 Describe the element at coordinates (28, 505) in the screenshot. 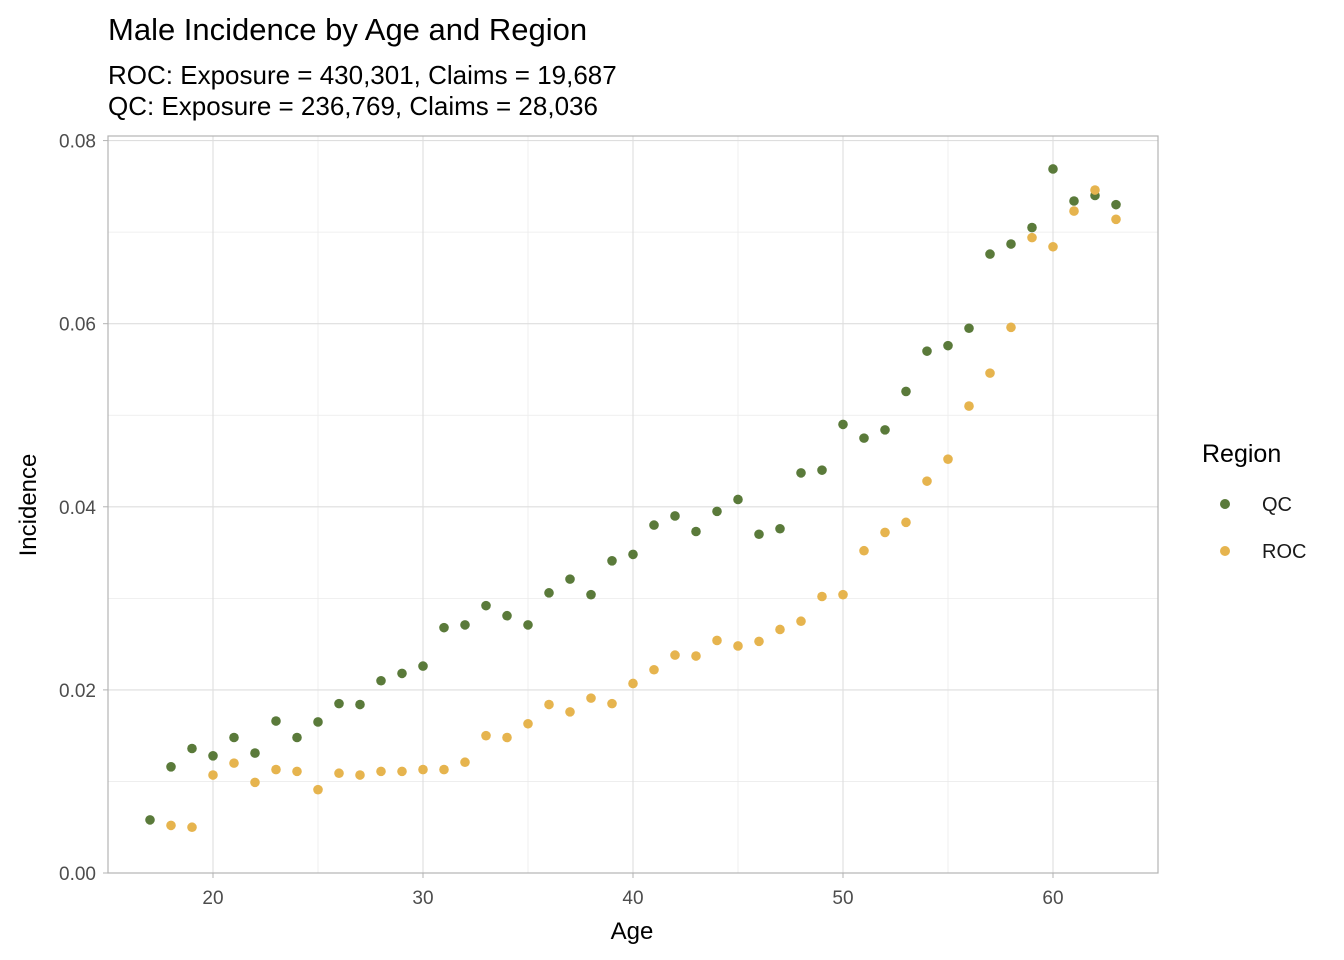

I see `y-axis-title: Incidence` at that location.